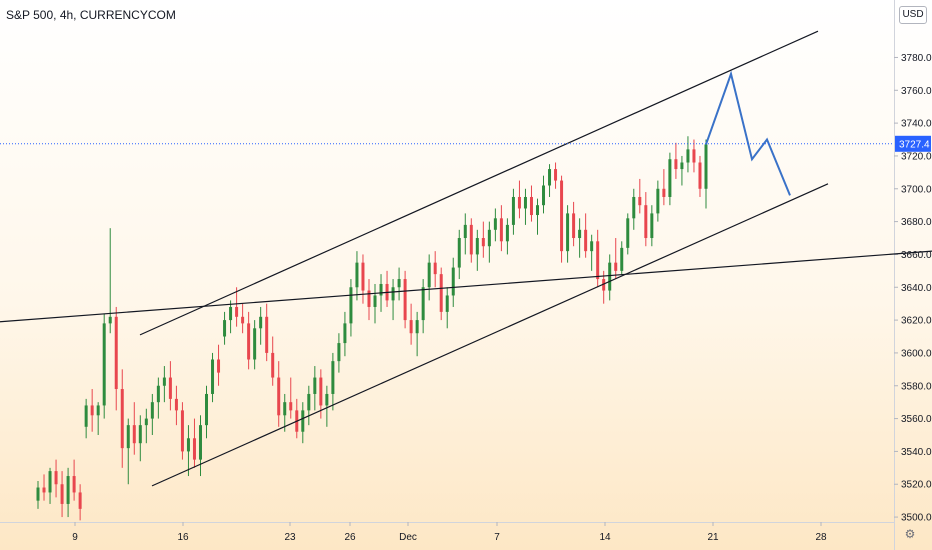  I want to click on projection-line, so click(748, 133).